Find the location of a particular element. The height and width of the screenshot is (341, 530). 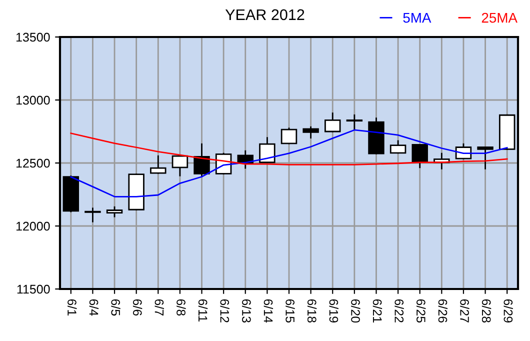

legend-label: 25MA is located at coordinates (500, 17).